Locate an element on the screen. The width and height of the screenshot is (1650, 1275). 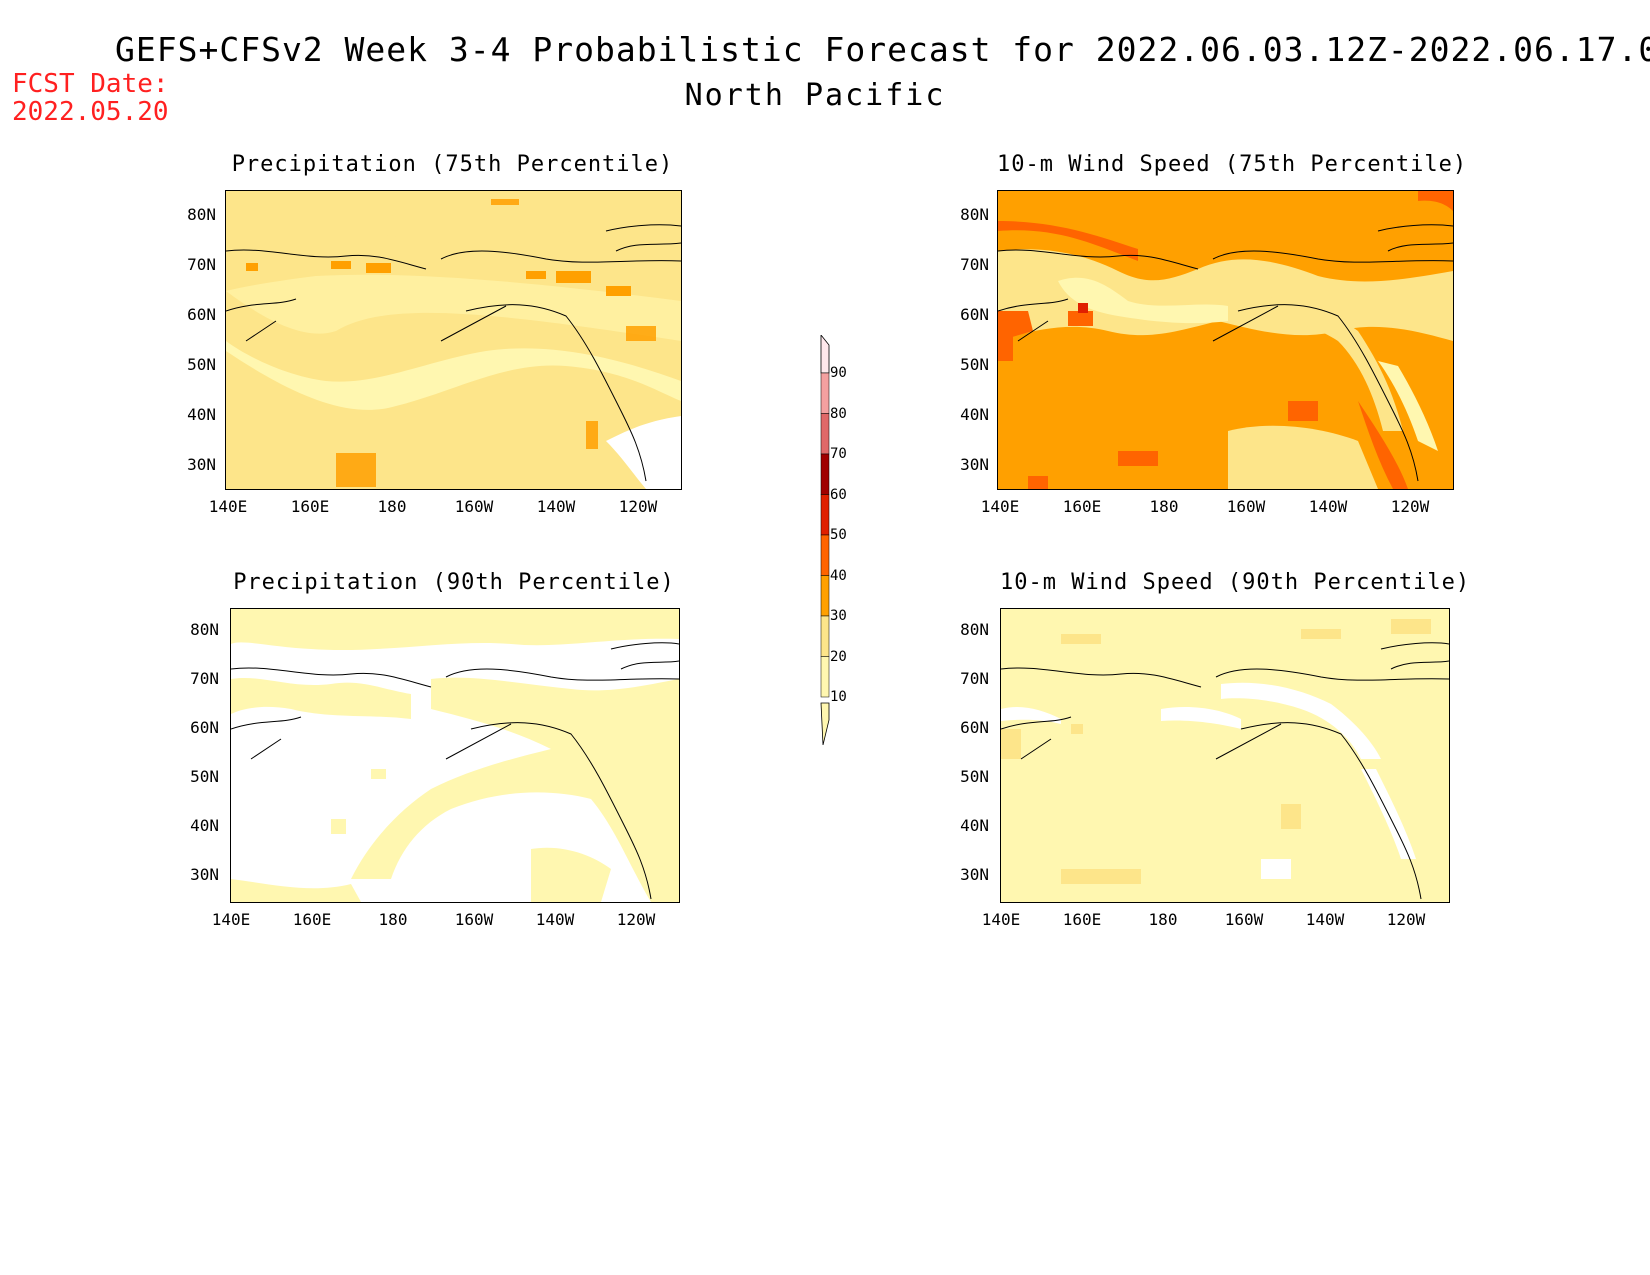
map-wind-75-shading is located at coordinates (1225, 340).